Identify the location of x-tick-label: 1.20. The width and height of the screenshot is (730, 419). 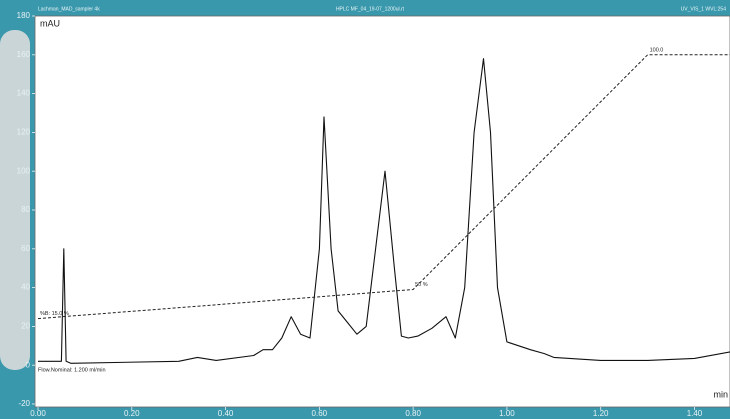
(601, 413).